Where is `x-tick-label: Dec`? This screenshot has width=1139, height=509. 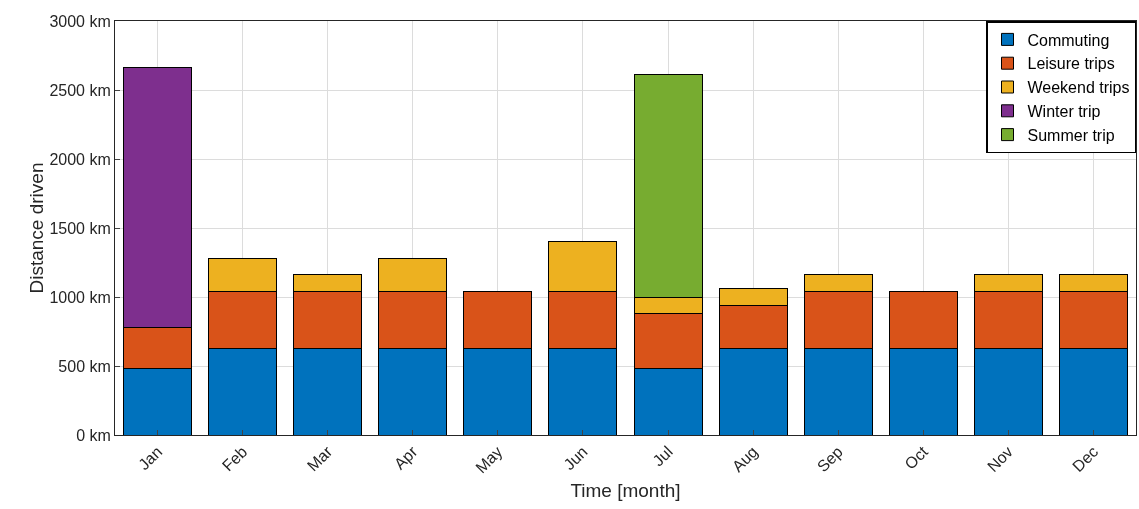
x-tick-label: Dec is located at coordinates (1085, 459).